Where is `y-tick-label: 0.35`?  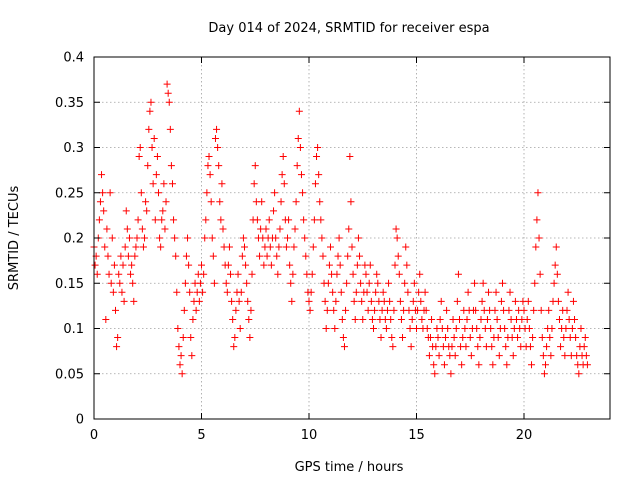 y-tick-label: 0.35 is located at coordinates (69, 103).